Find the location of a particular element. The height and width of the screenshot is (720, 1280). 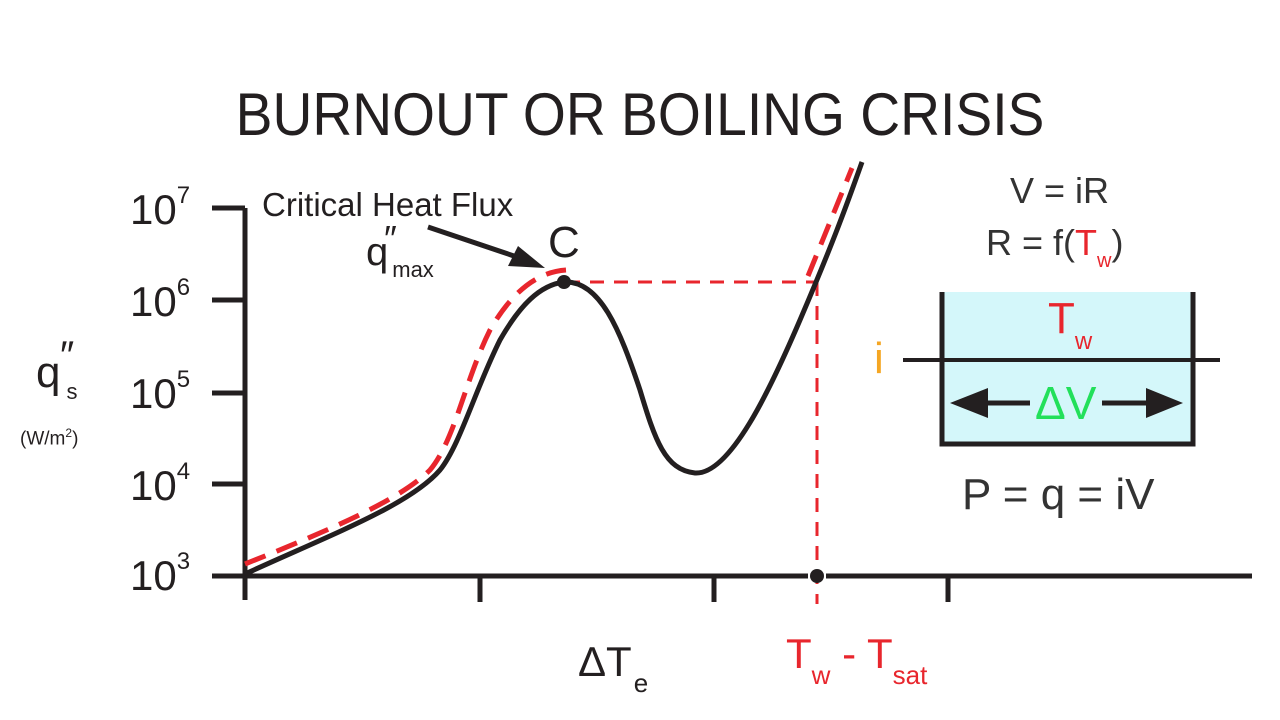

x-axis-label: ΔTe is located at coordinates (613, 668).